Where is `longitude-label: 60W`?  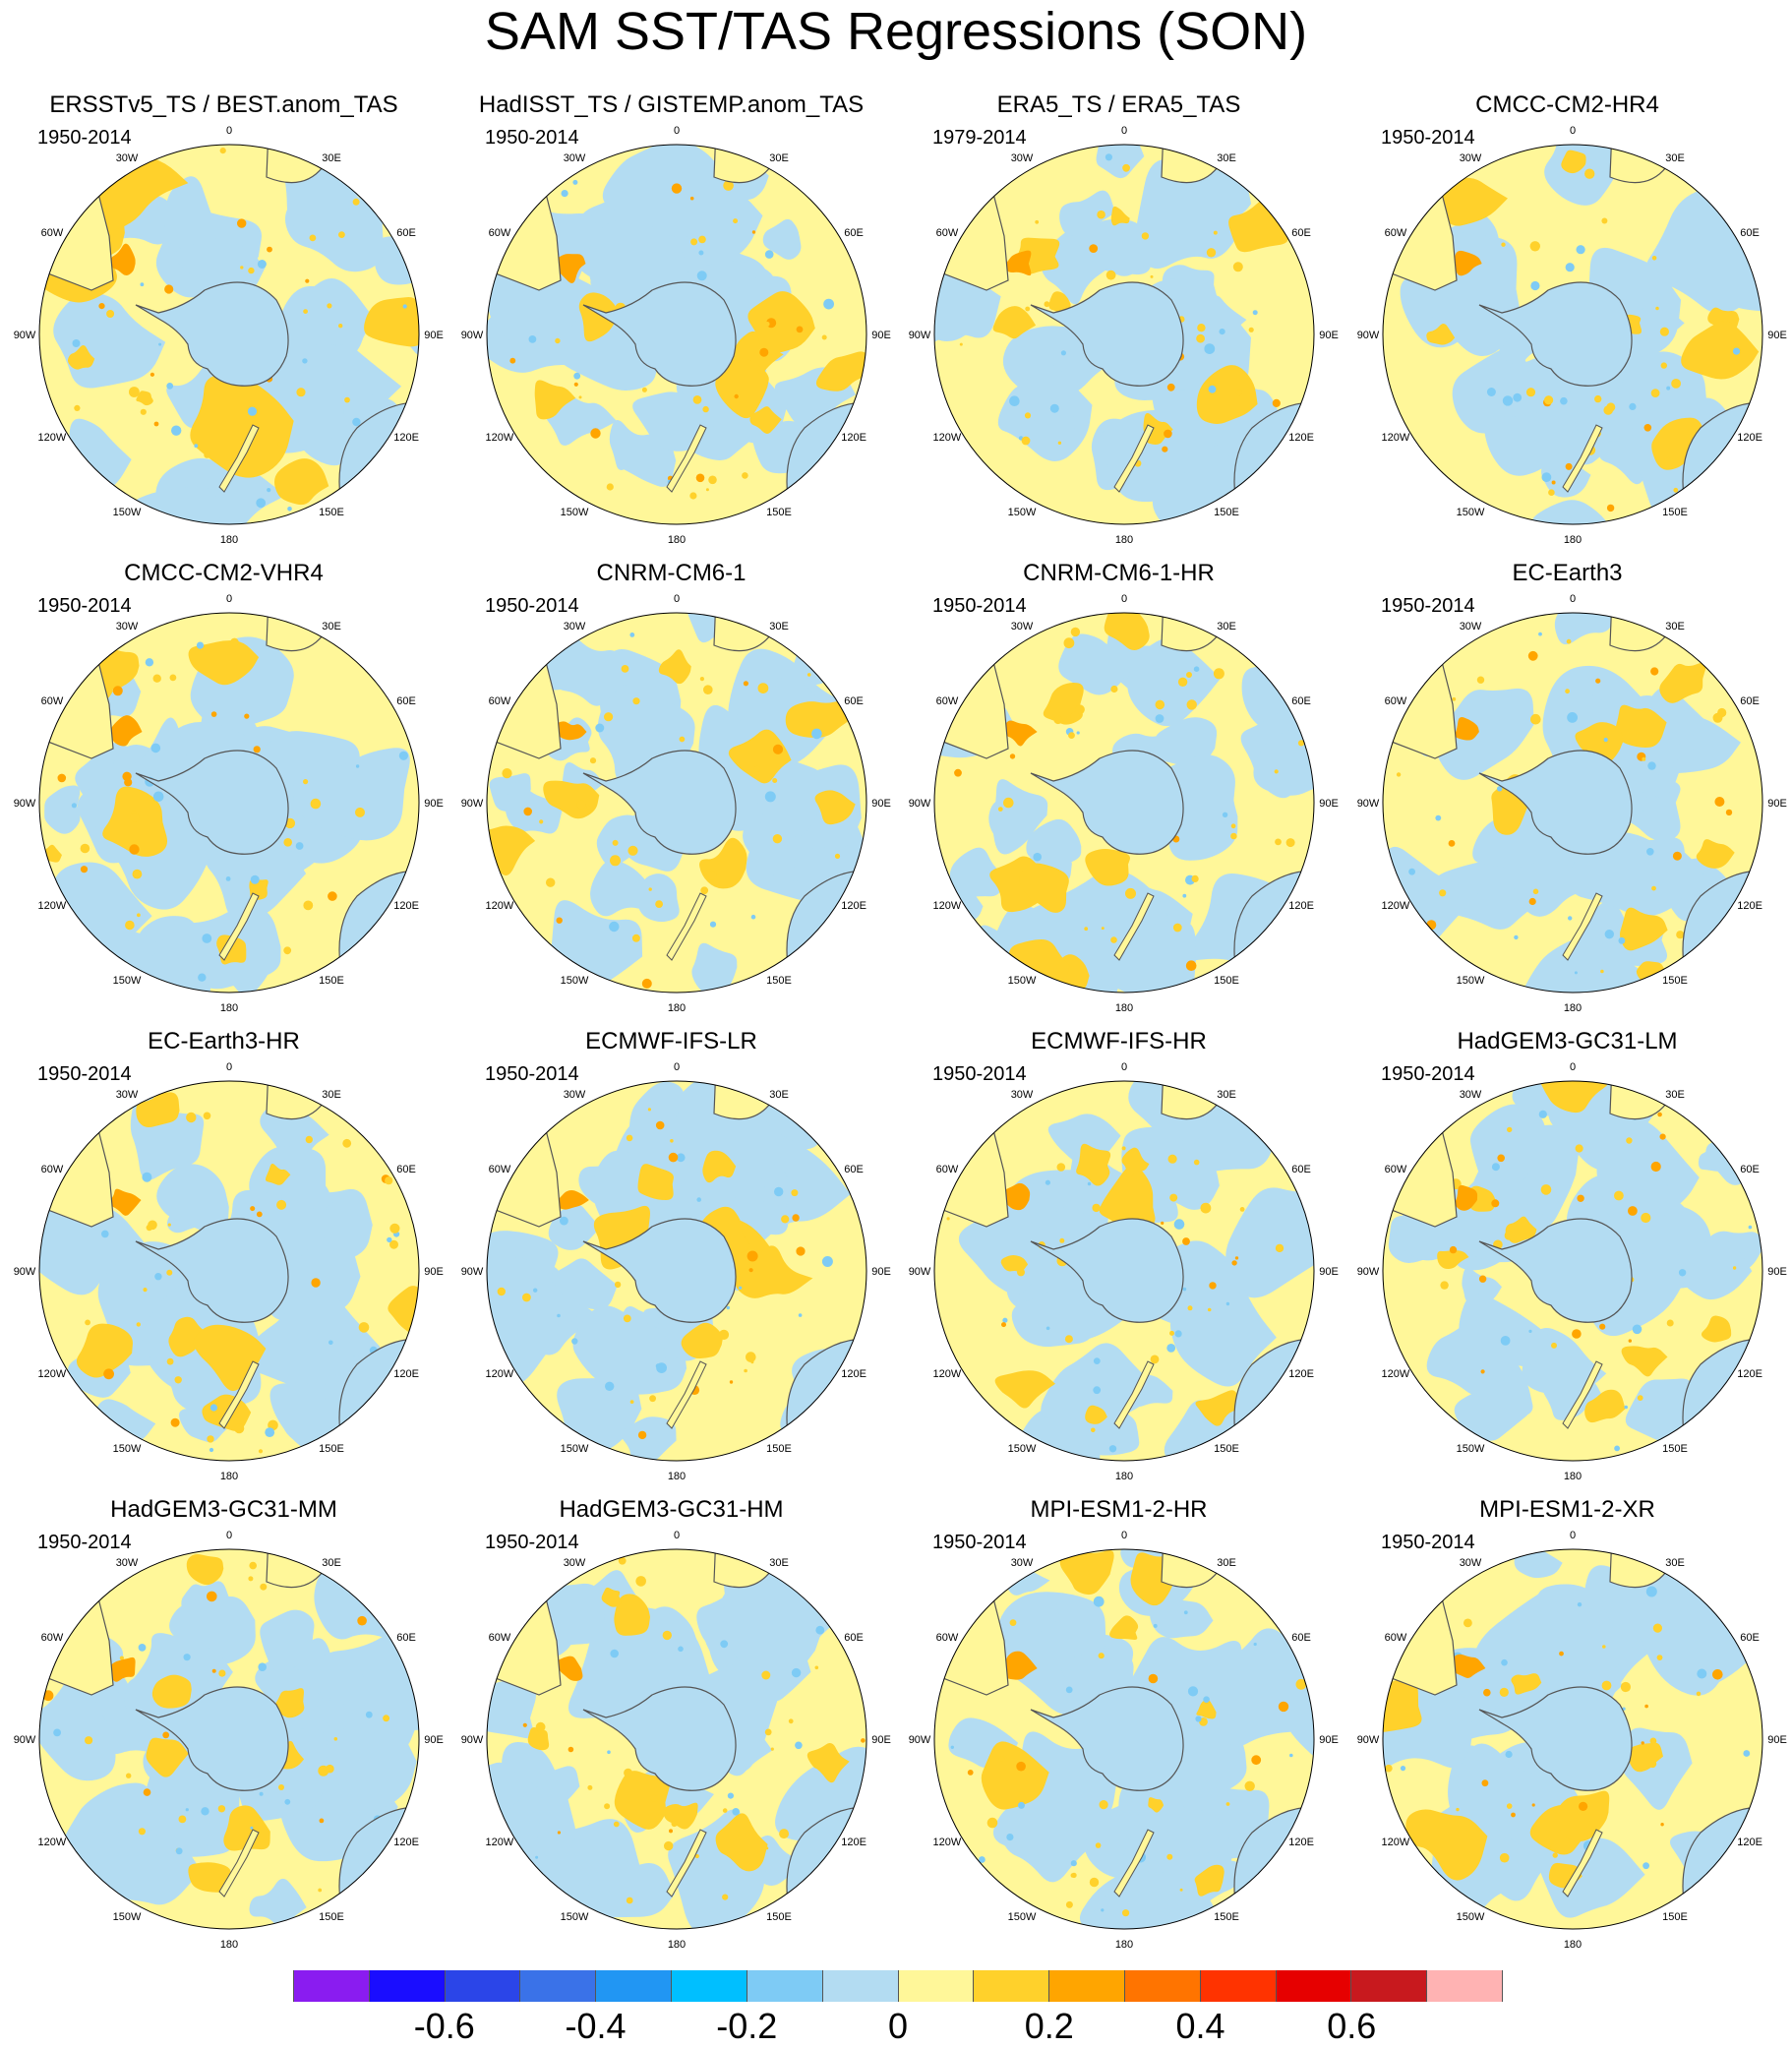
longitude-label: 60W is located at coordinates (500, 1169).